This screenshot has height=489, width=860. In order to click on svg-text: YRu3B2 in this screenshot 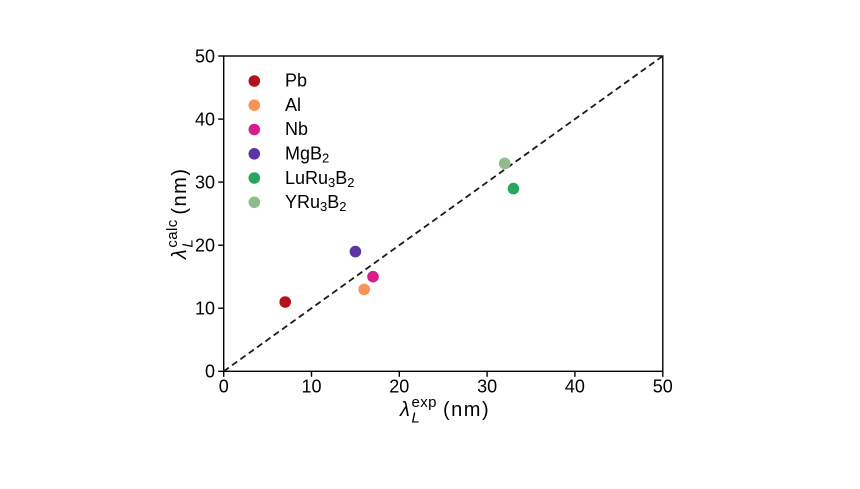, I will do `click(316, 203)`.